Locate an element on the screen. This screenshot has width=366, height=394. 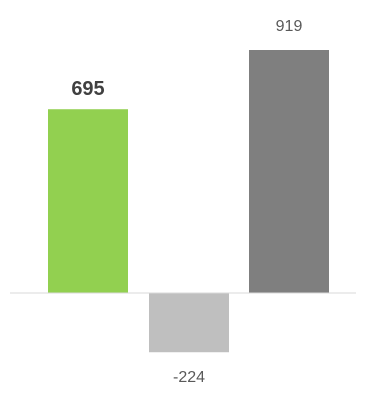
data-label-3: 919 is located at coordinates (289, 26).